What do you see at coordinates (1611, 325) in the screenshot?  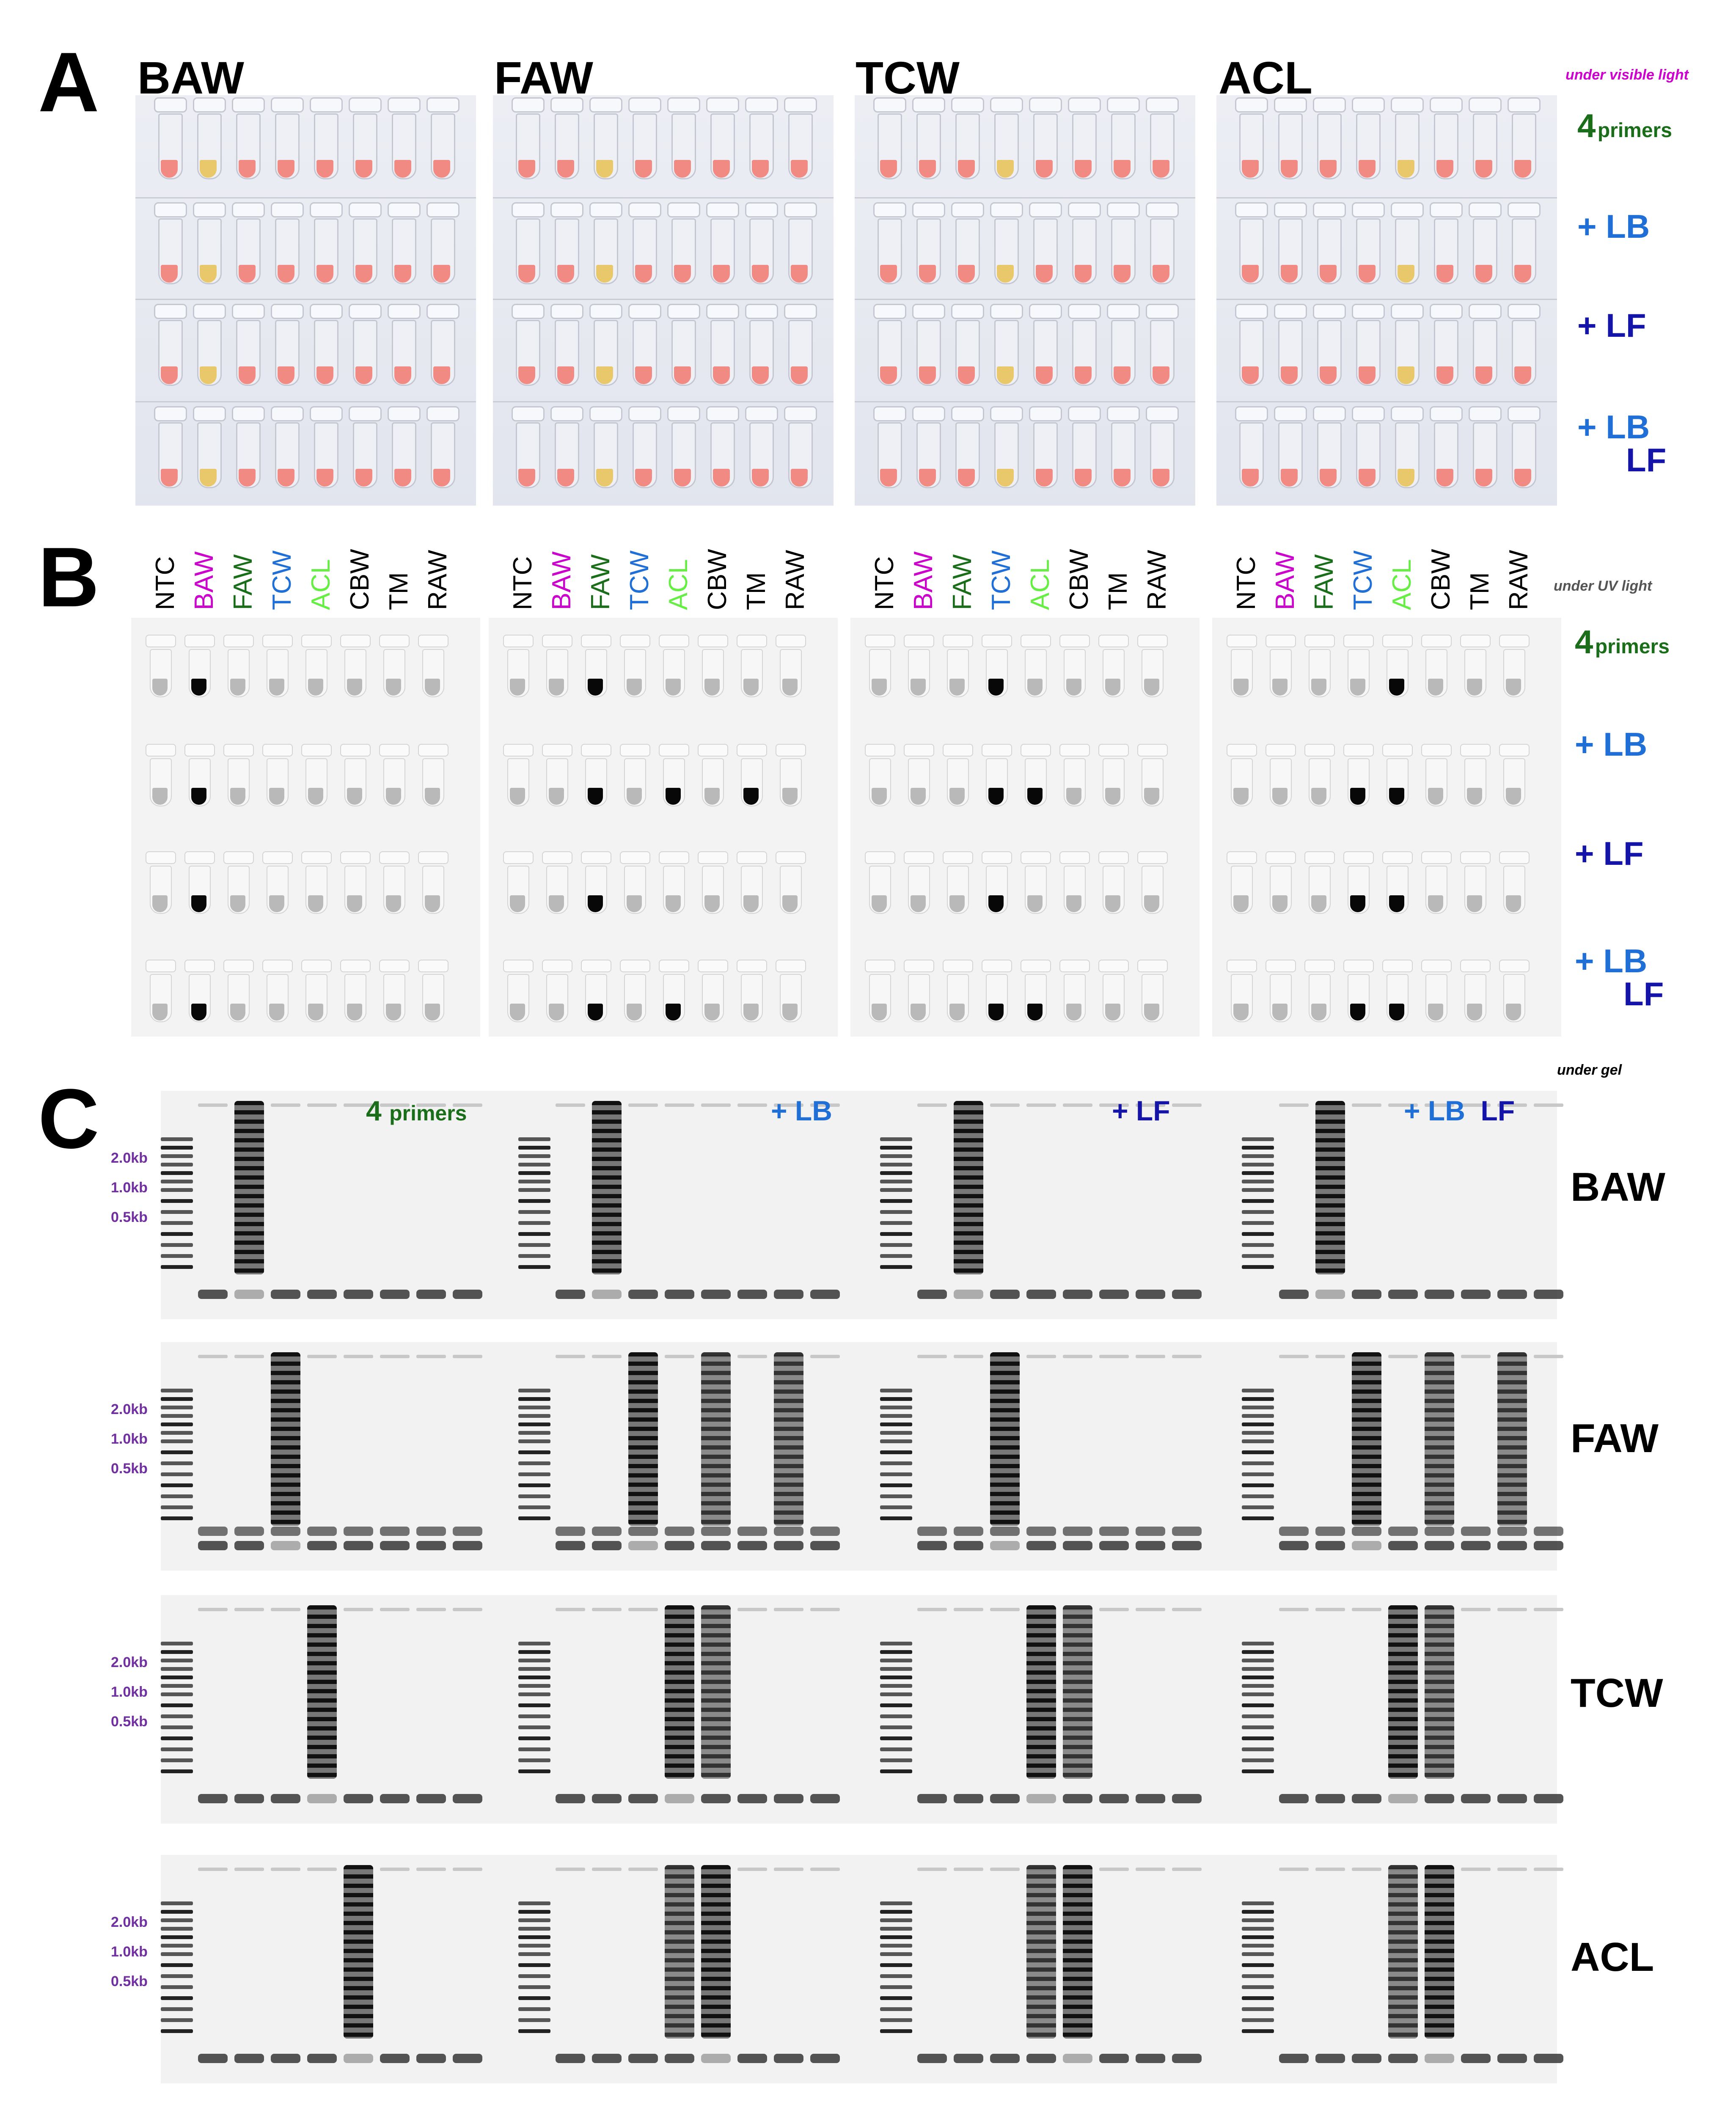 I see `row-label-a-plus-lf: + LF` at bounding box center [1611, 325].